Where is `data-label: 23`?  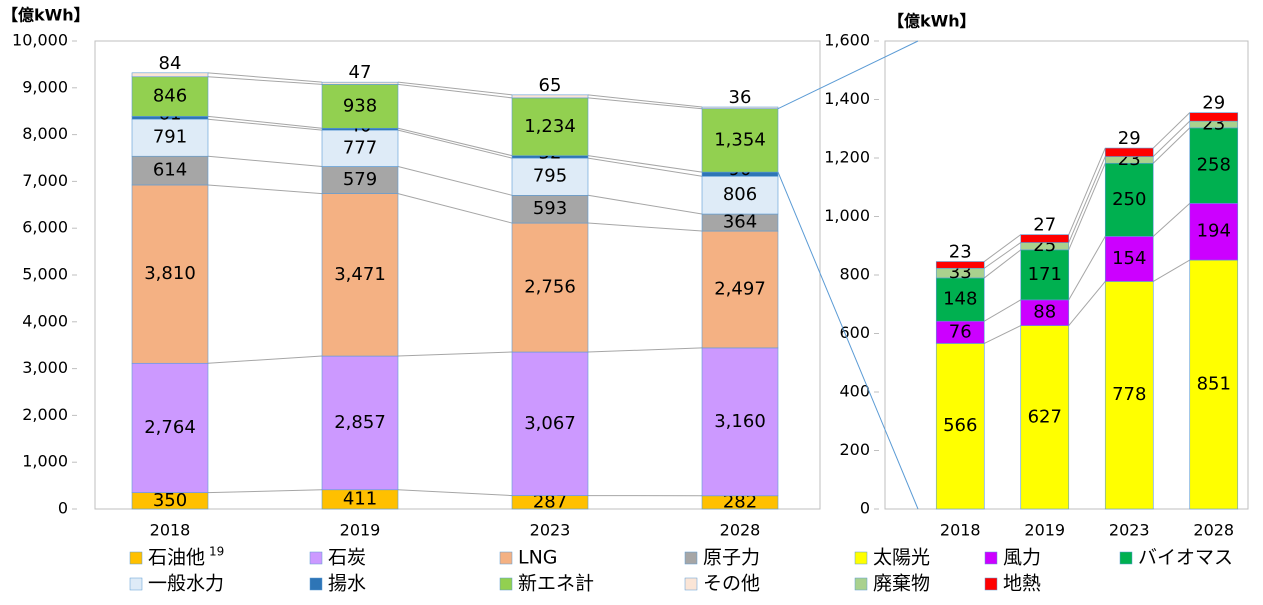 data-label: 23 is located at coordinates (960, 252).